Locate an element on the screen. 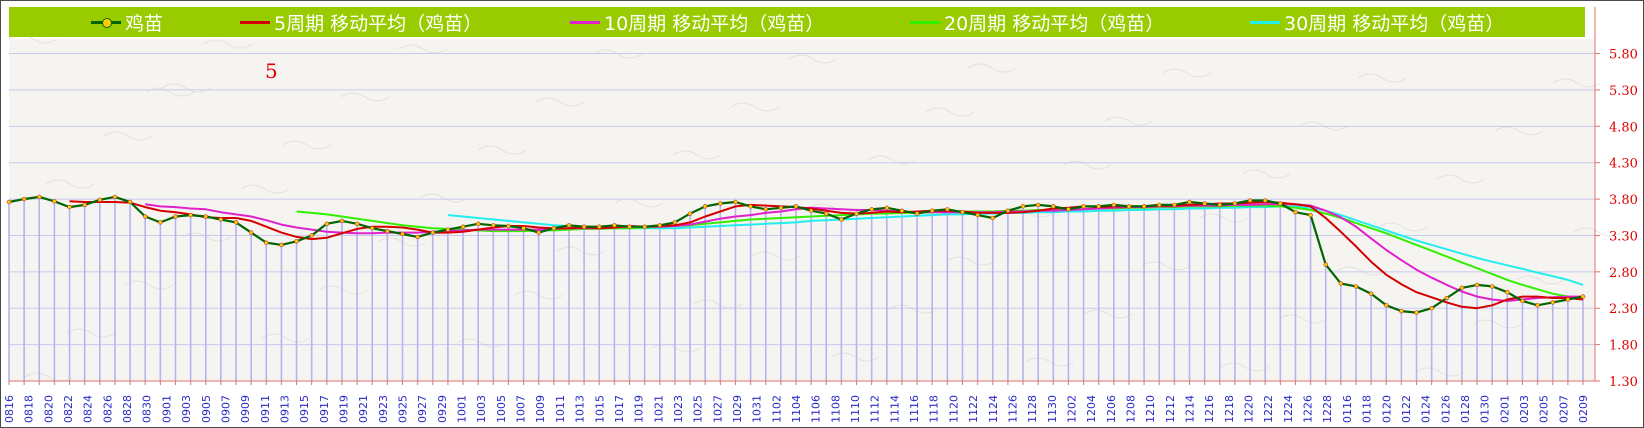 The width and height of the screenshot is (1644, 428). x-tick-label: 1027 is located at coordinates (717, 409).